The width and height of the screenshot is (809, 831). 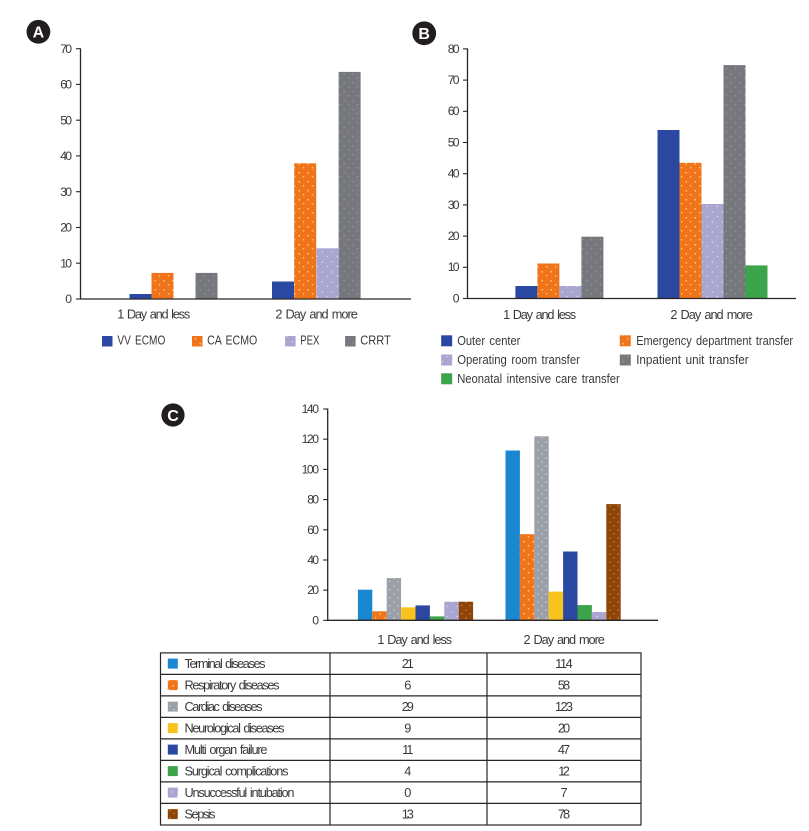 What do you see at coordinates (407, 771) in the screenshot?
I see `svg-text: 4` at bounding box center [407, 771].